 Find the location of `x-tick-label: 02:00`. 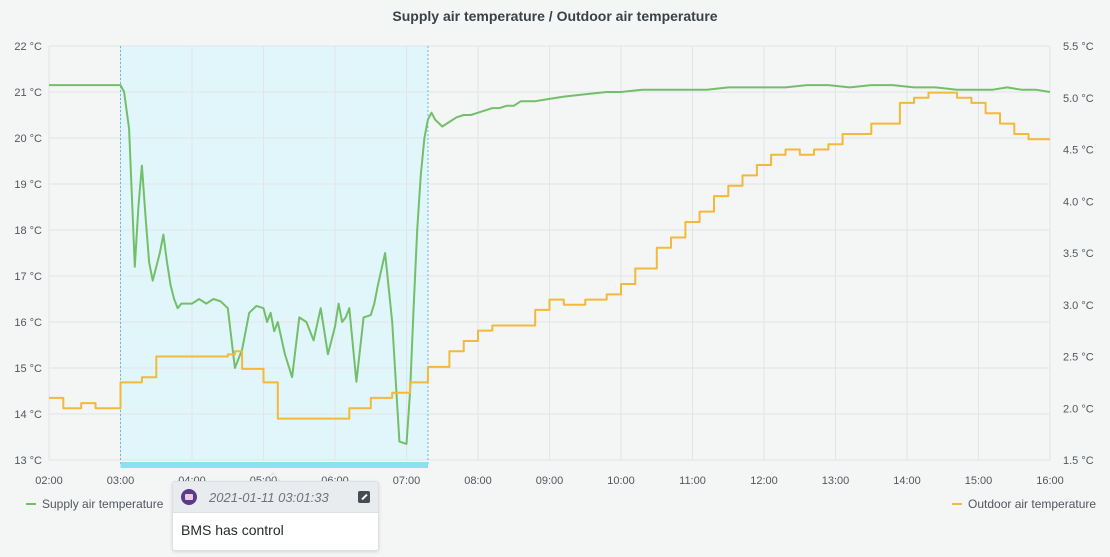

x-tick-label: 02:00 is located at coordinates (49, 481).